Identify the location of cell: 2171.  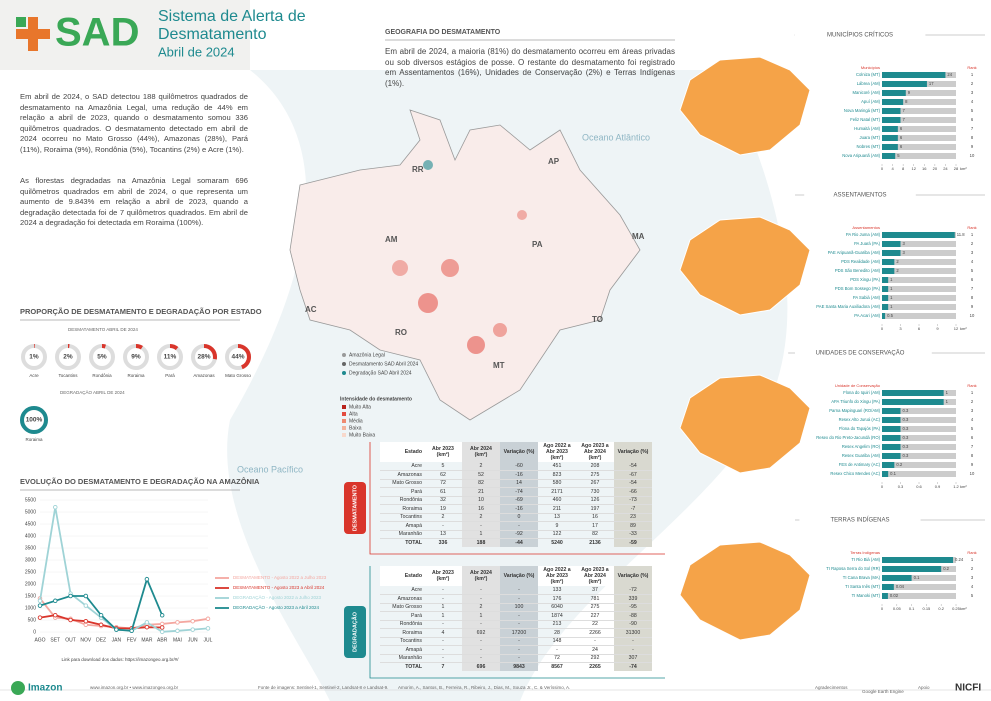
(557, 492).